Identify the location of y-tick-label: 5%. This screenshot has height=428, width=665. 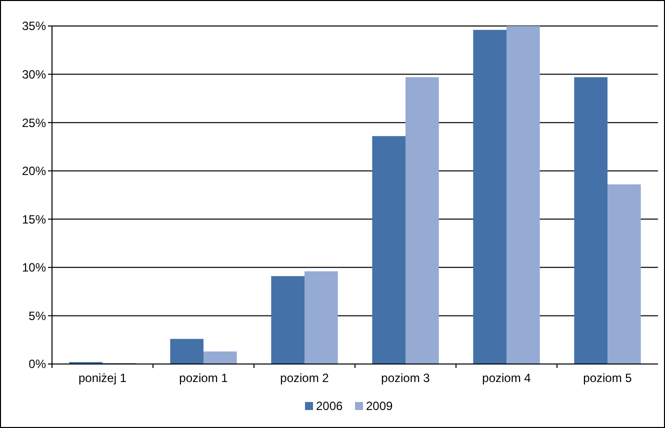
(37, 315).